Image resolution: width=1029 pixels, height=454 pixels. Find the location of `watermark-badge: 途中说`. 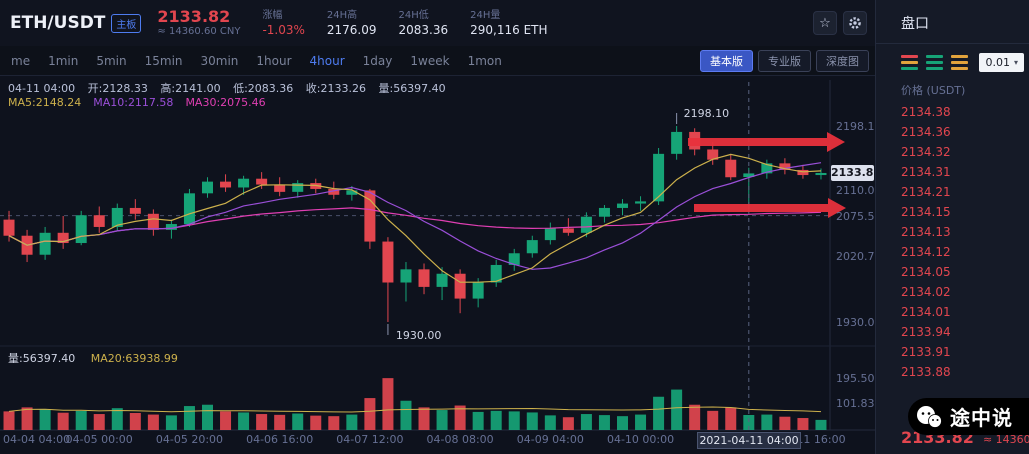

watermark-badge: 途中说 is located at coordinates (968, 416).